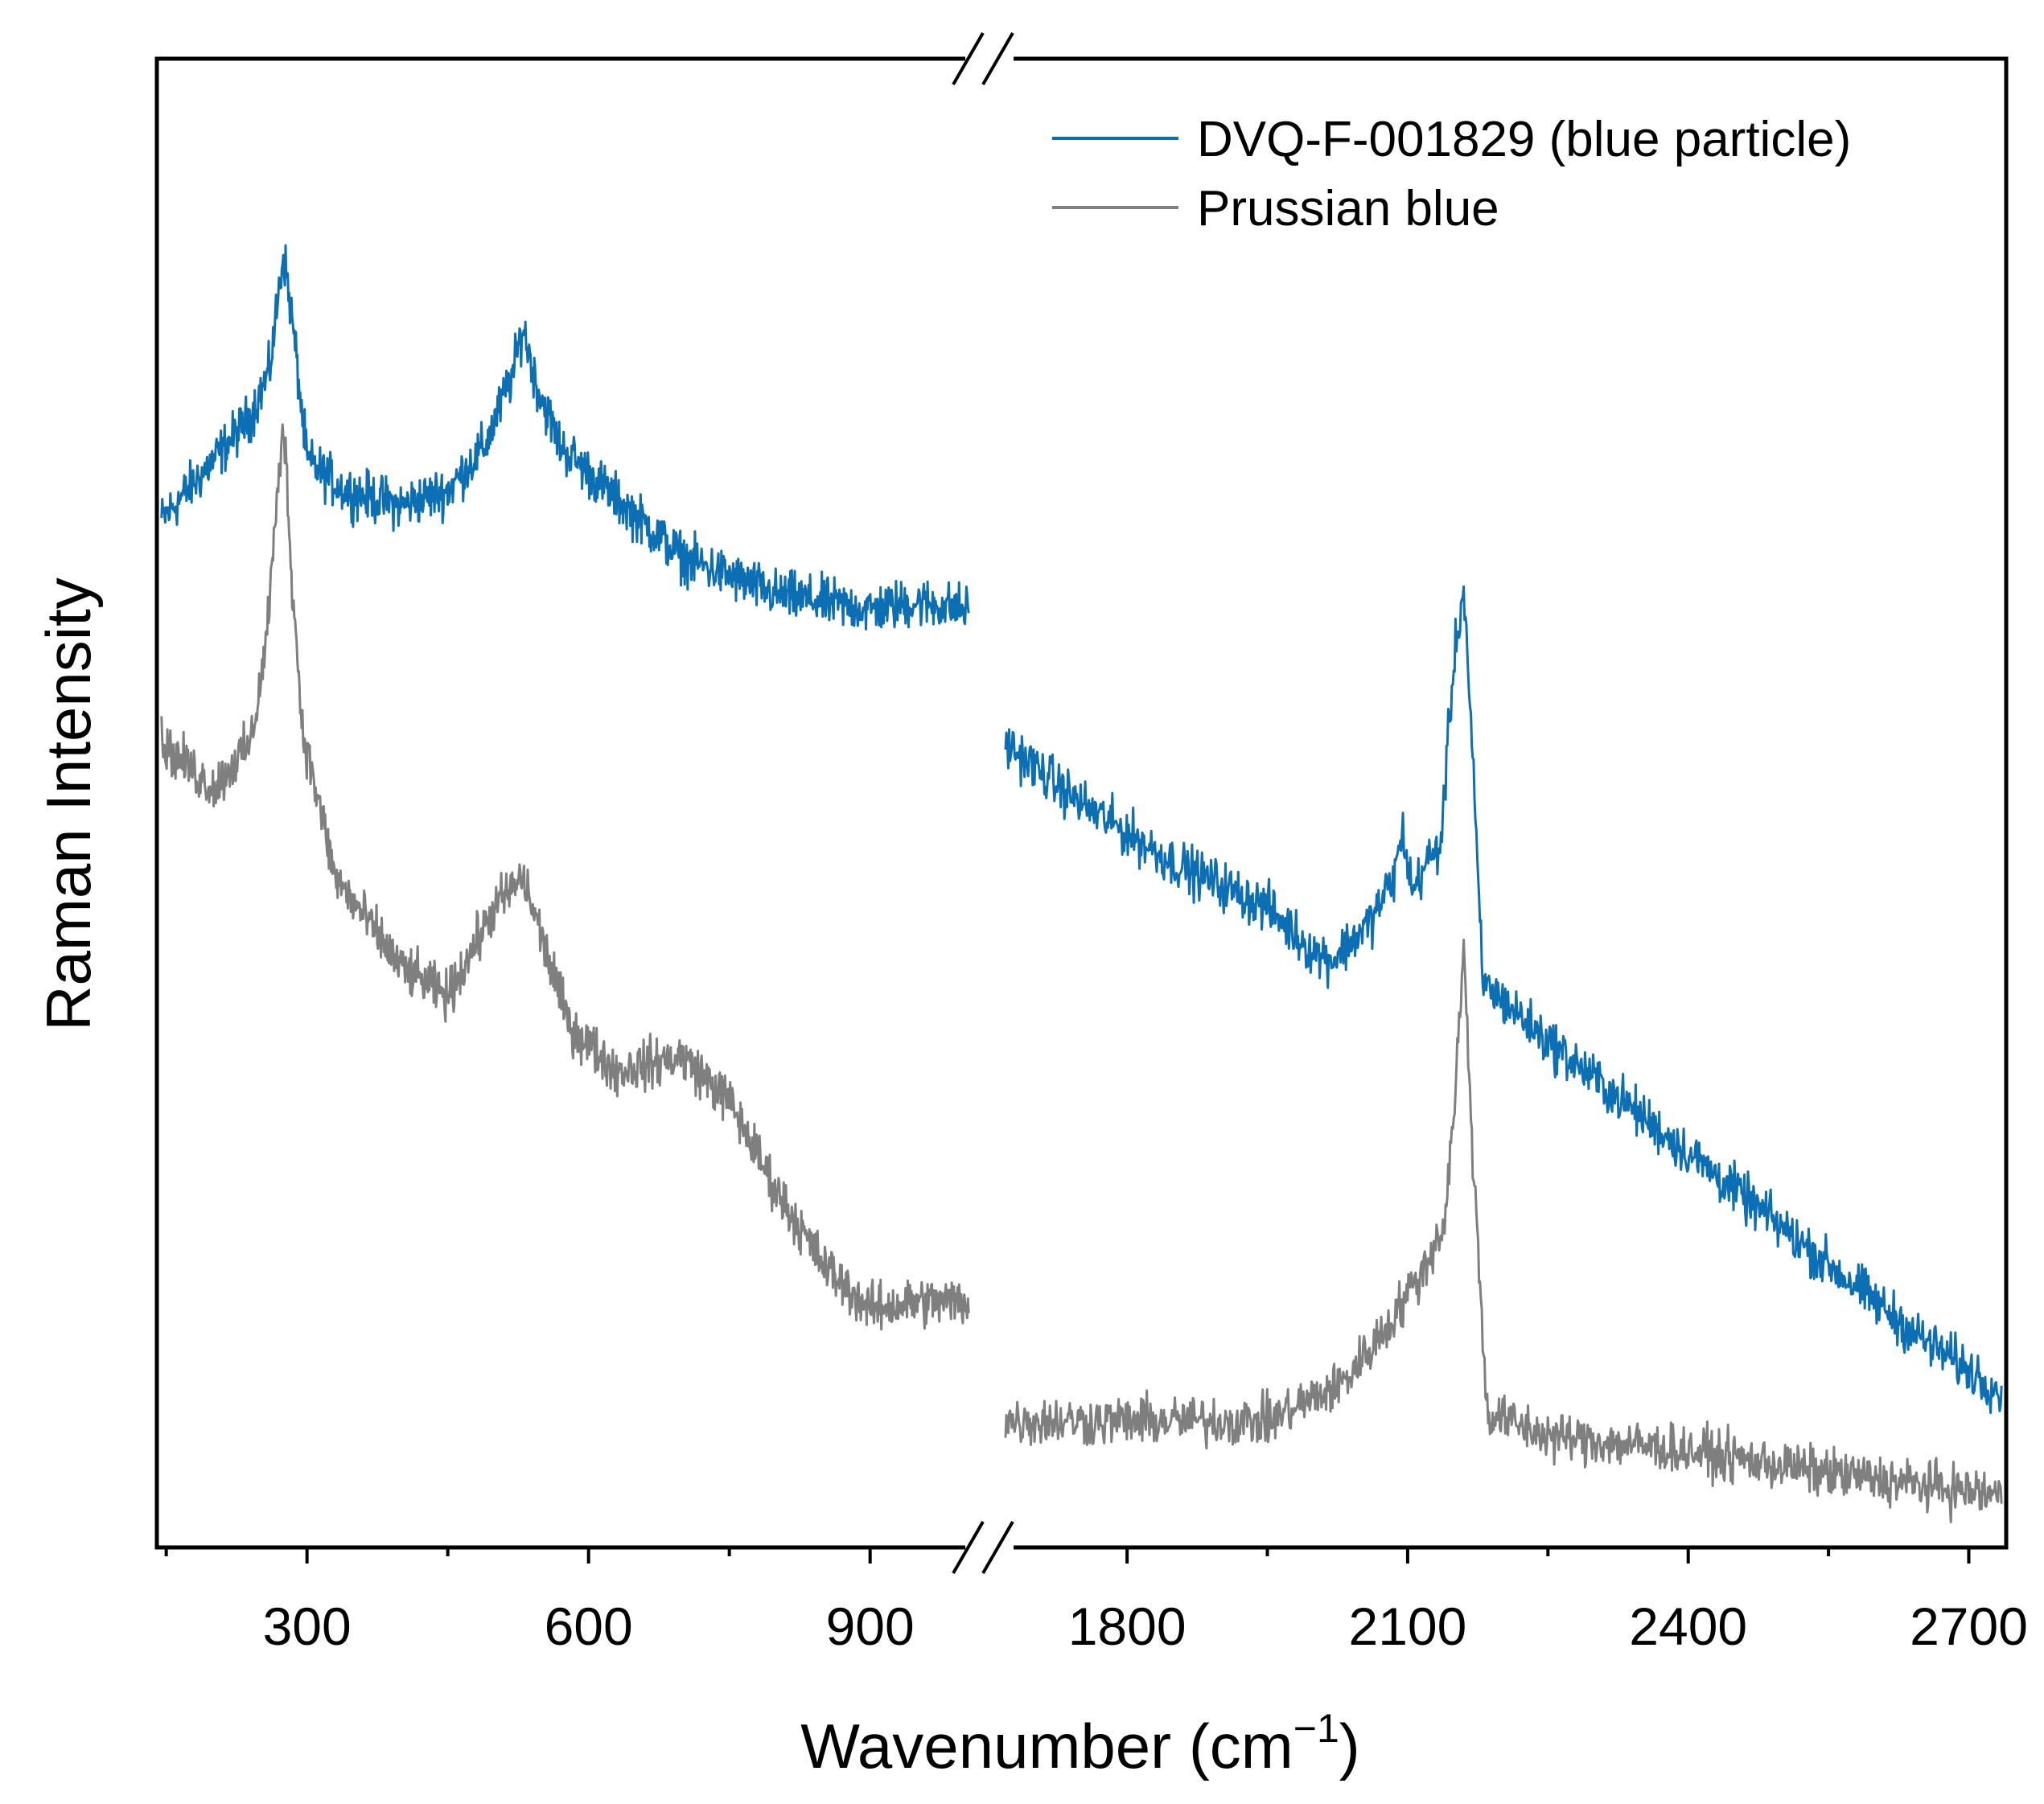 The image size is (2044, 1804). What do you see at coordinates (565, 438) in the screenshot?
I see `series-line-blue-particle-left` at bounding box center [565, 438].